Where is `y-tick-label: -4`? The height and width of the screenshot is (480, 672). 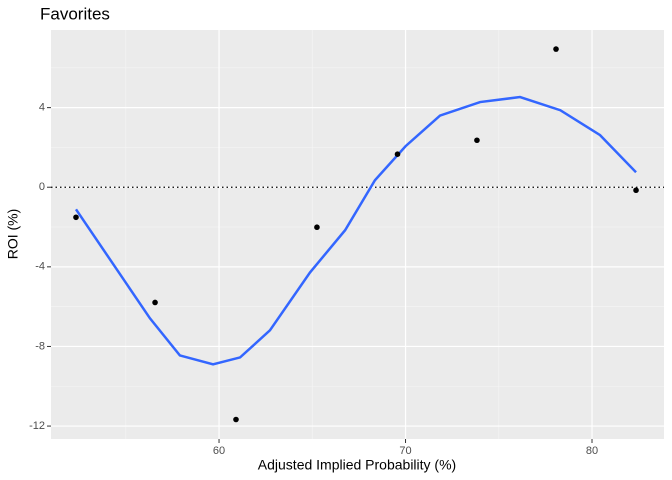
y-tick-label: -4 is located at coordinates (40, 267).